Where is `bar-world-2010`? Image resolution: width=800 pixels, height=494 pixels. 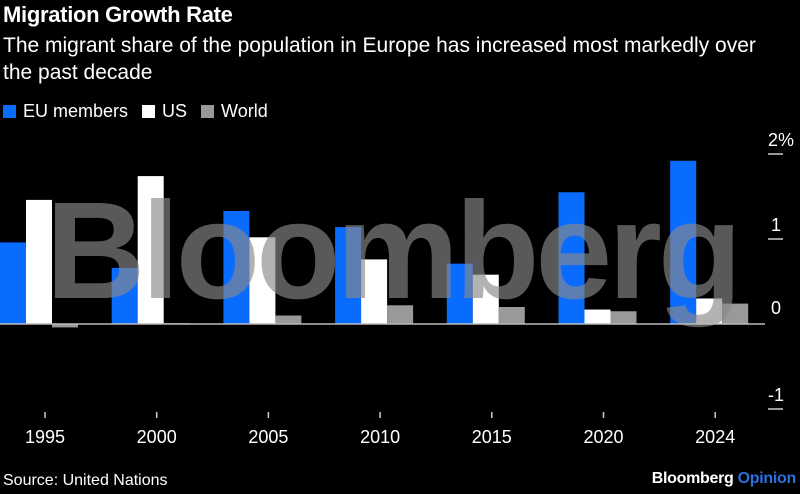
bar-world-2010 is located at coordinates (400, 314).